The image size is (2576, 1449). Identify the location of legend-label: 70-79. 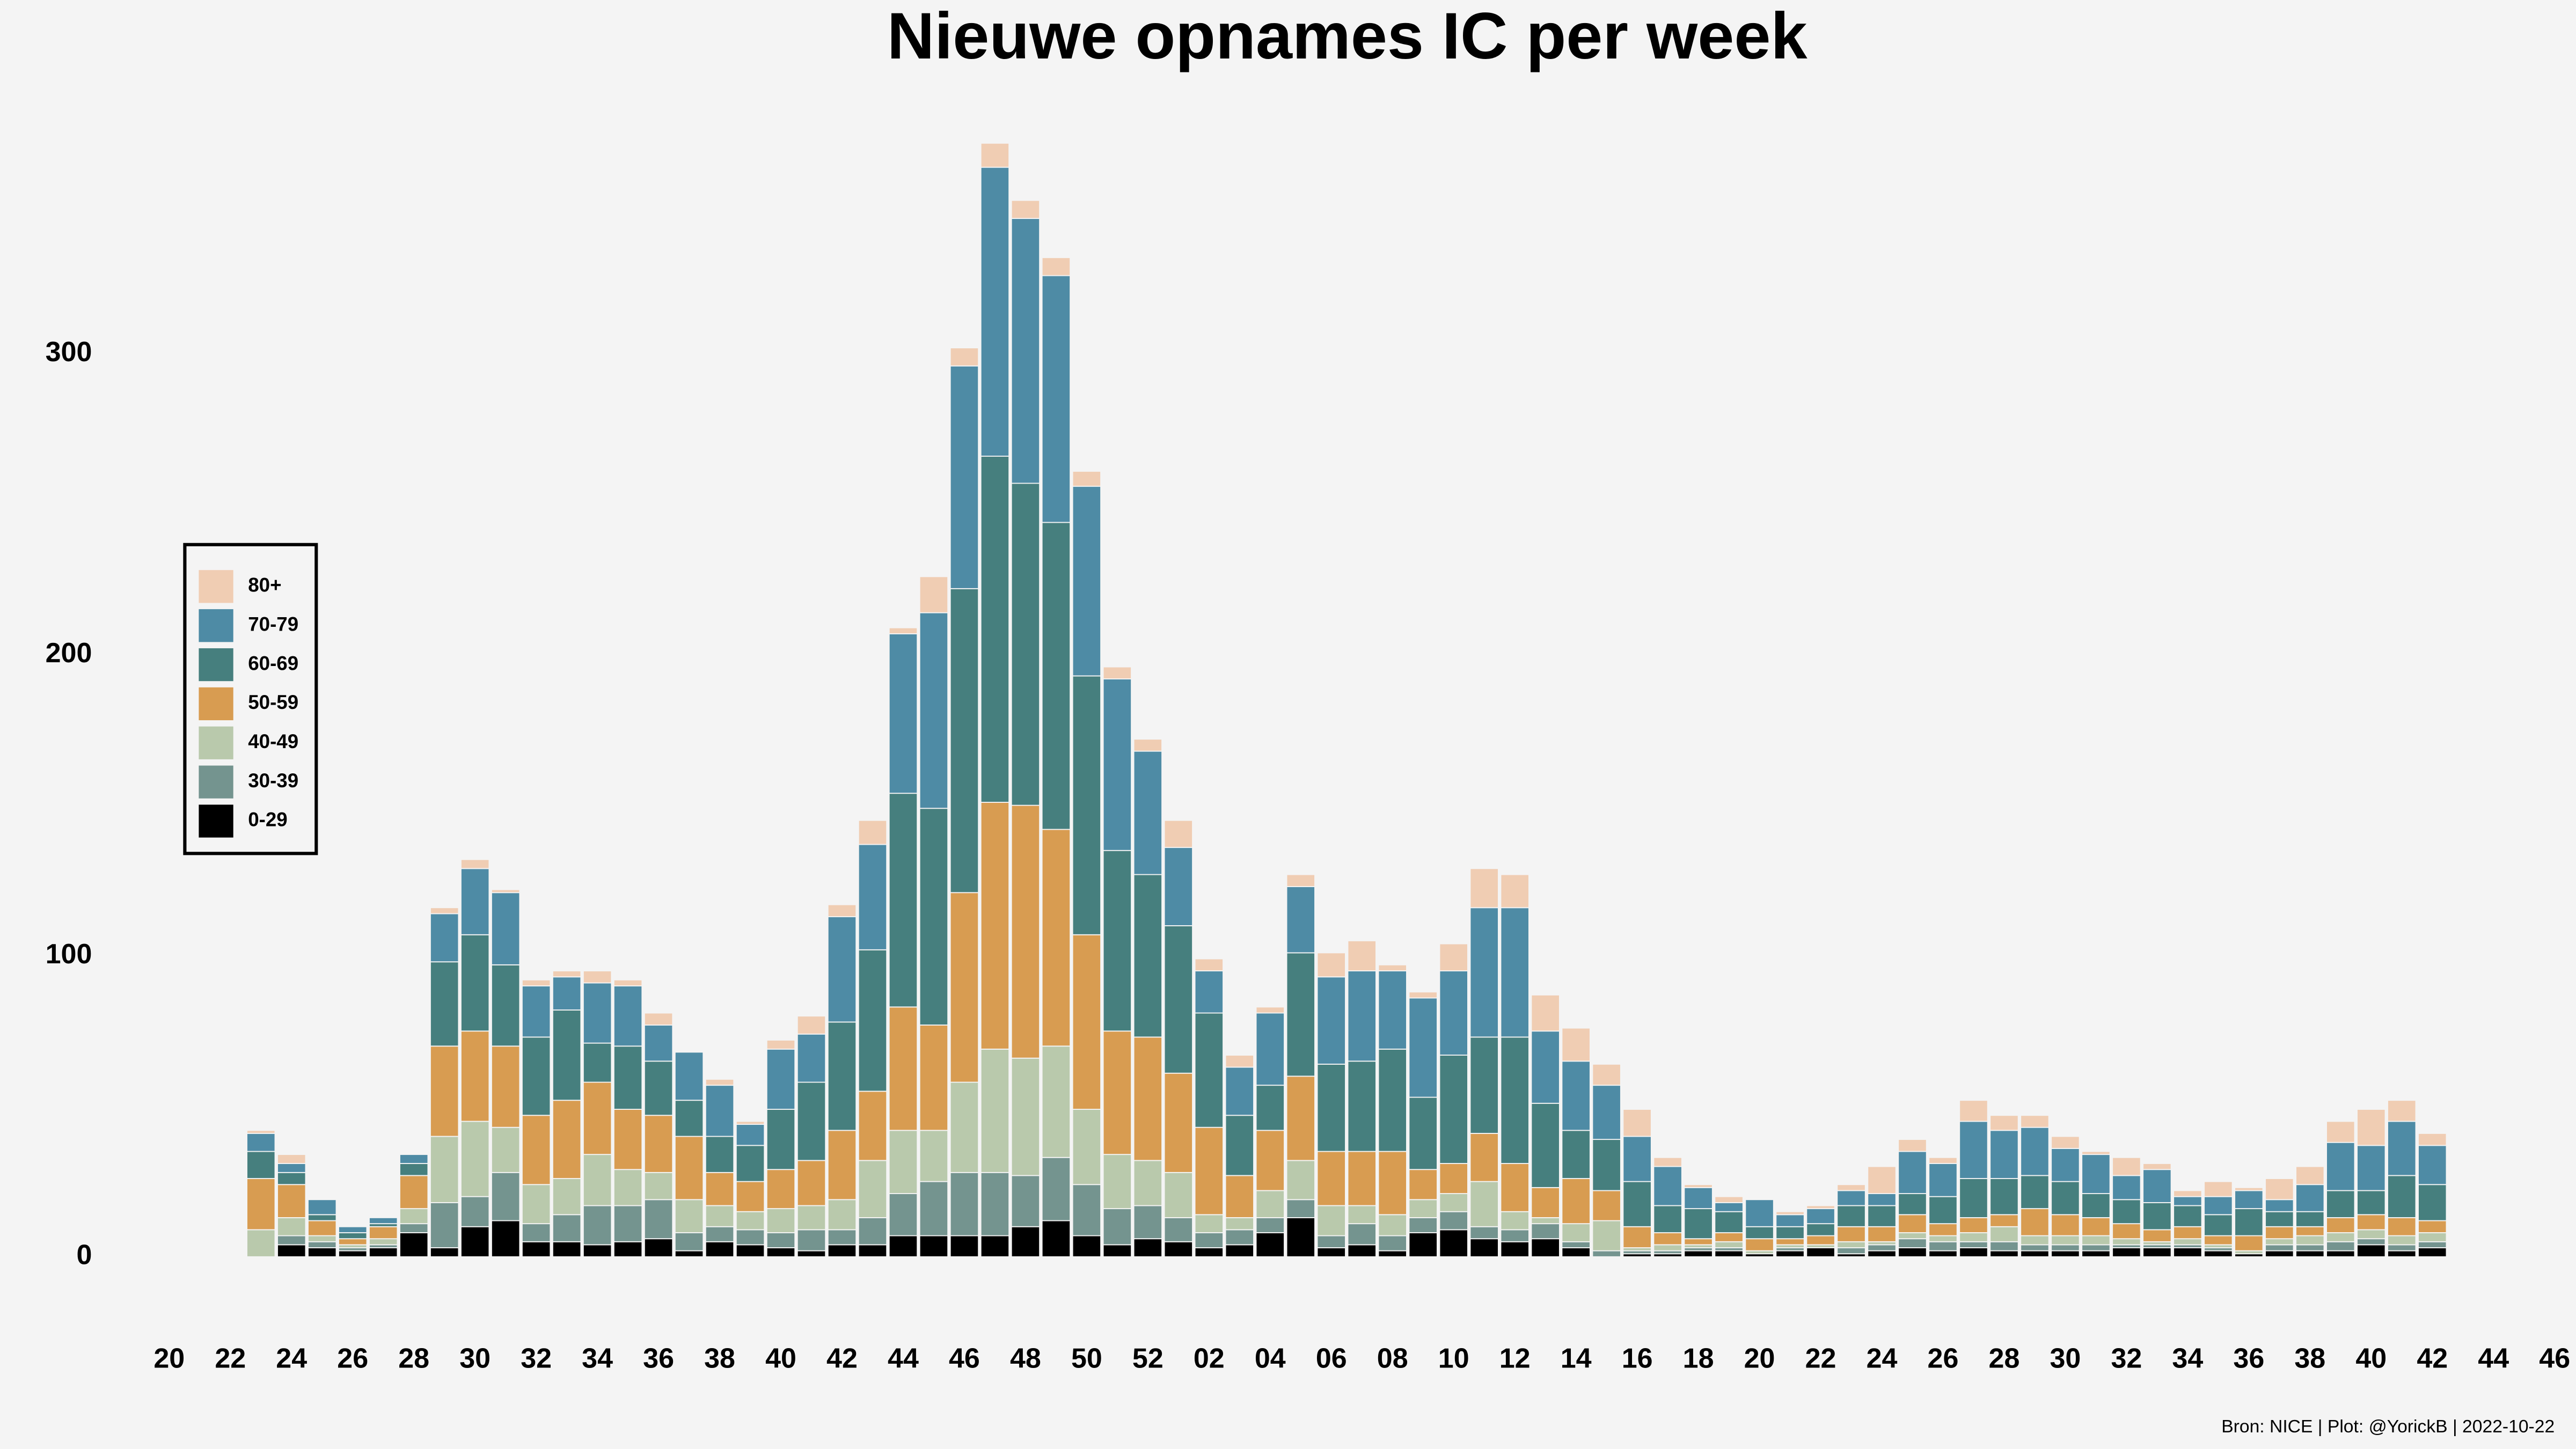
(273, 624).